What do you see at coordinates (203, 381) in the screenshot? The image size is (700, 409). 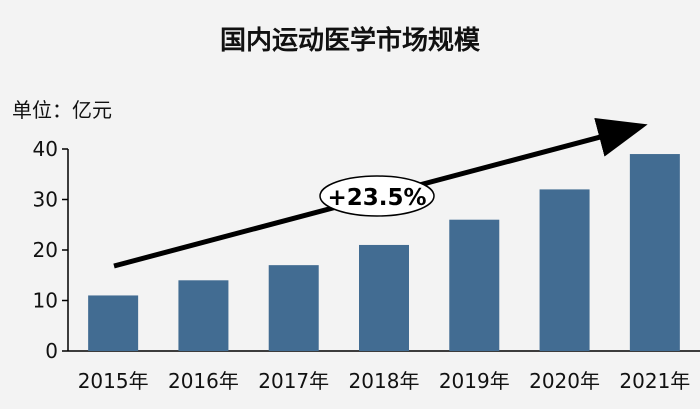 I see `x-tick-label: 2016年` at bounding box center [203, 381].